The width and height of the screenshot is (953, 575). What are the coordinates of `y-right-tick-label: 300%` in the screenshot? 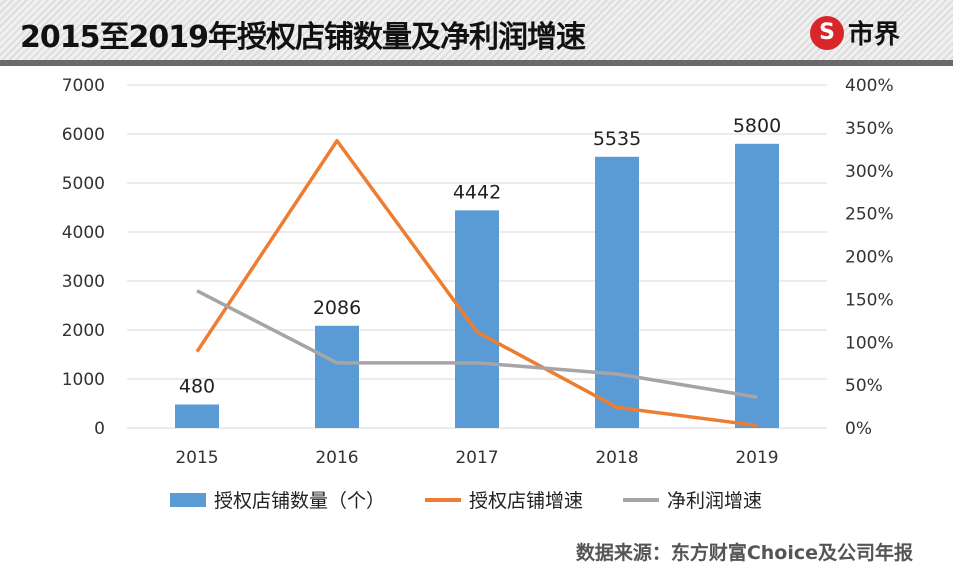 It's located at (869, 172).